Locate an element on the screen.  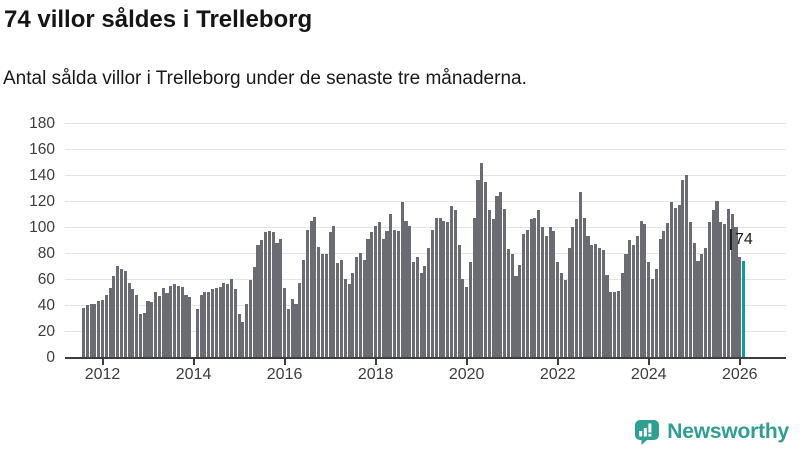
annotation-leader-line is located at coordinates (731, 239).